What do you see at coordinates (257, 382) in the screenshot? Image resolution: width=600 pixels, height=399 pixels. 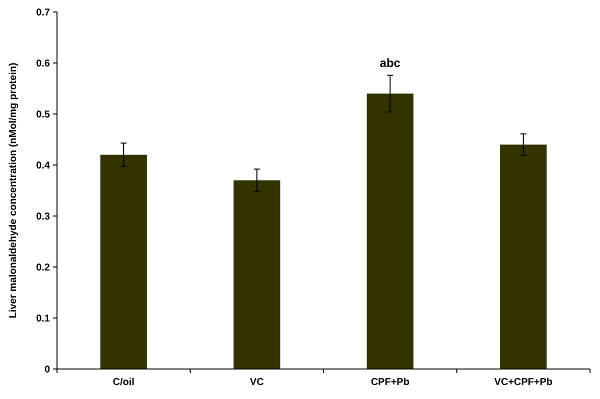 I see `x-tick-label: VC` at bounding box center [257, 382].